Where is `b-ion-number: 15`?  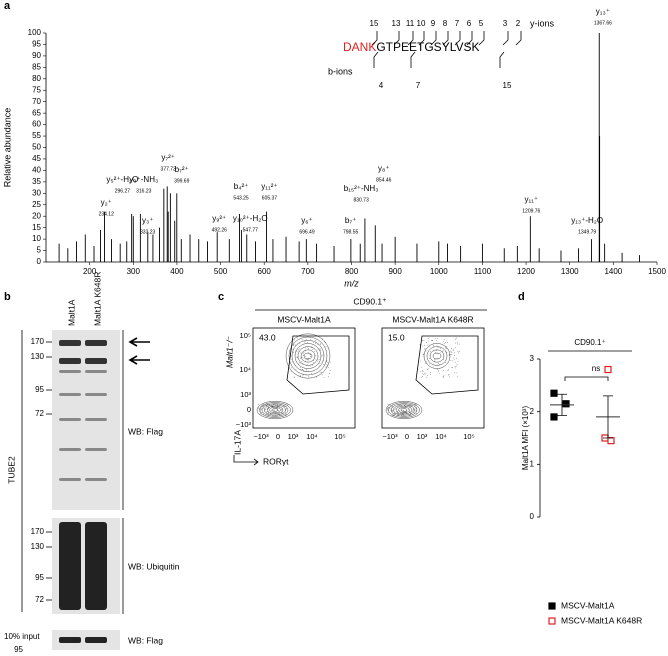
b-ion-number: 15 is located at coordinates (507, 85).